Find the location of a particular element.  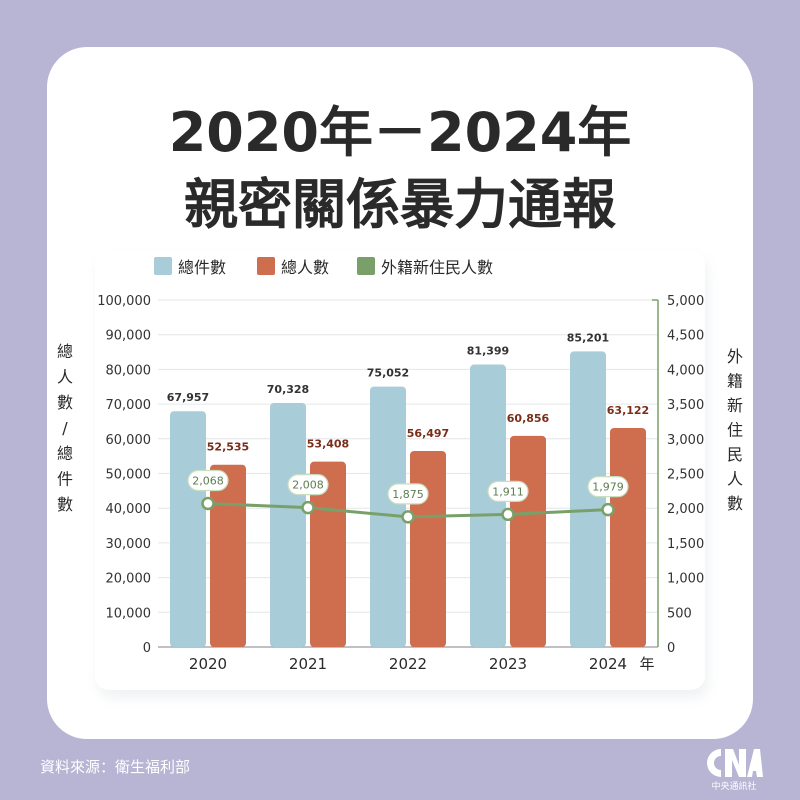

y2-axis-title-char: 數 is located at coordinates (735, 503).